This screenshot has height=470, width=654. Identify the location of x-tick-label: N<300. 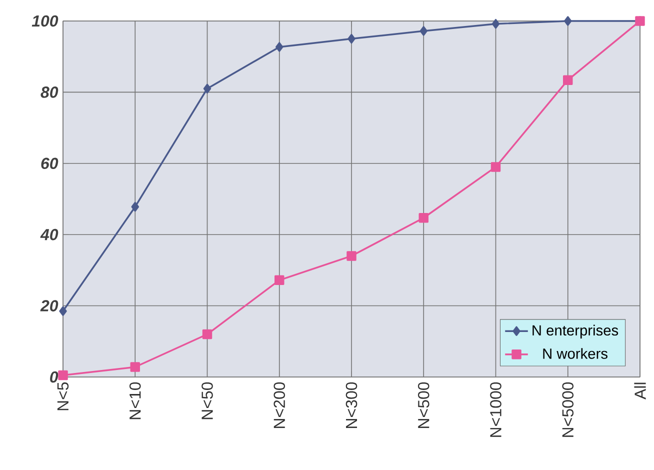
(352, 405).